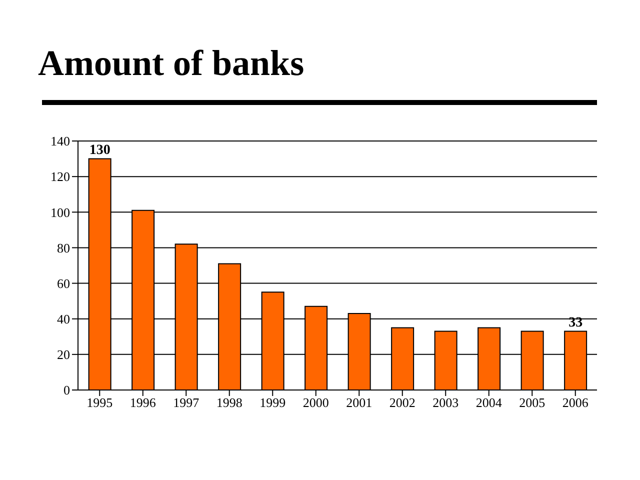  I want to click on y-tick-label: 60, so click(63, 283).